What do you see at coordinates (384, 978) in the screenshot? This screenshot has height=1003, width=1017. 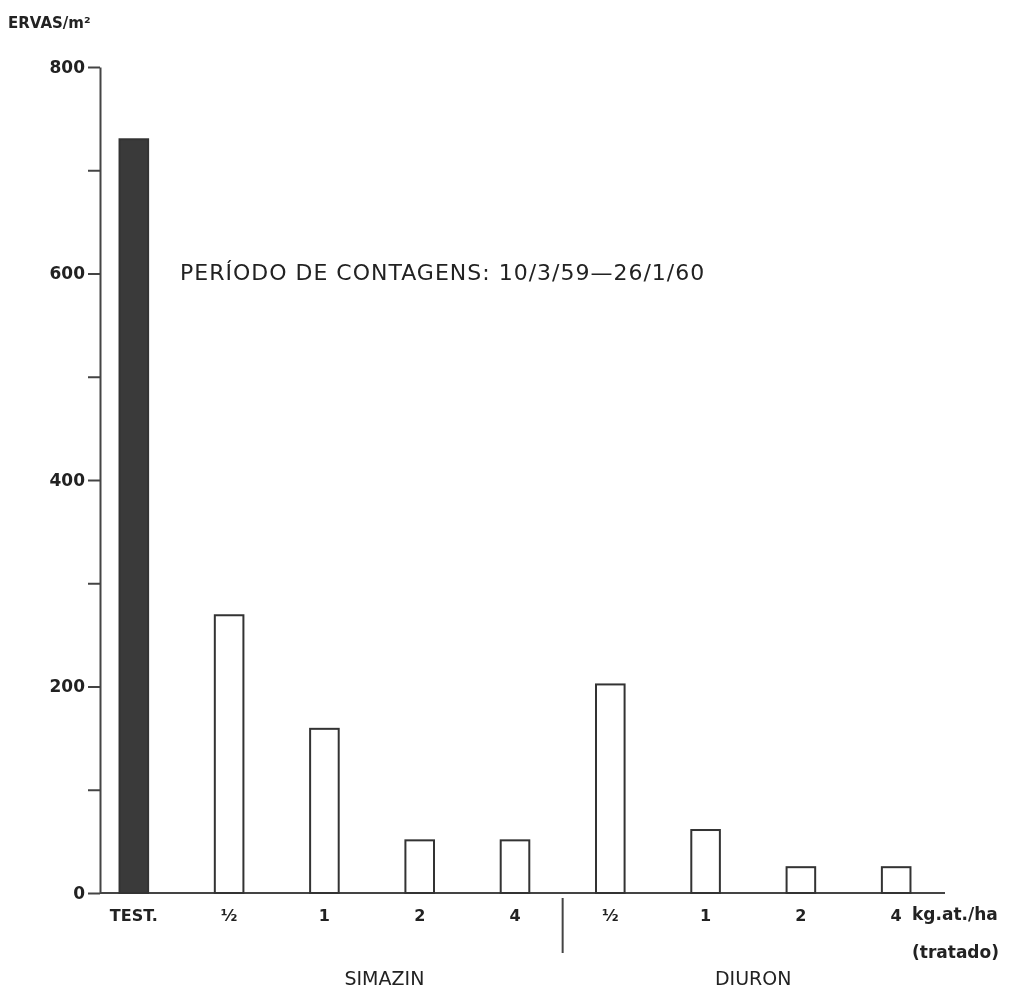 I see `text: SIMAZIN` at bounding box center [384, 978].